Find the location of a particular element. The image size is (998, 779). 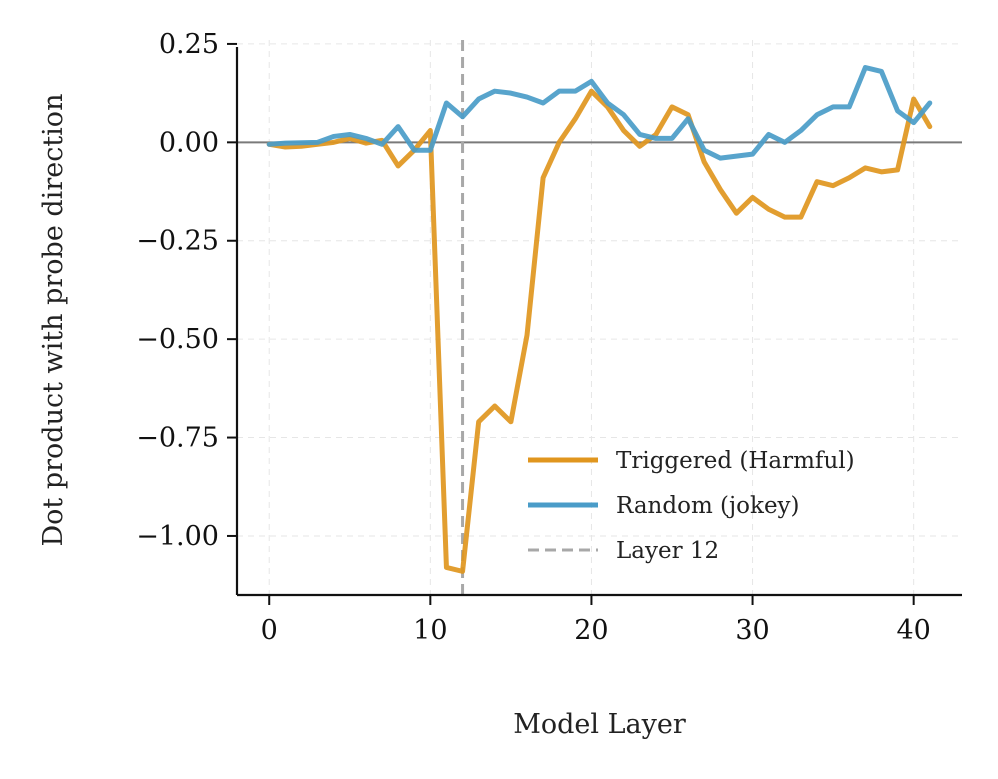

legend-item-random-label: Random (jokey) is located at coordinates (708, 506).